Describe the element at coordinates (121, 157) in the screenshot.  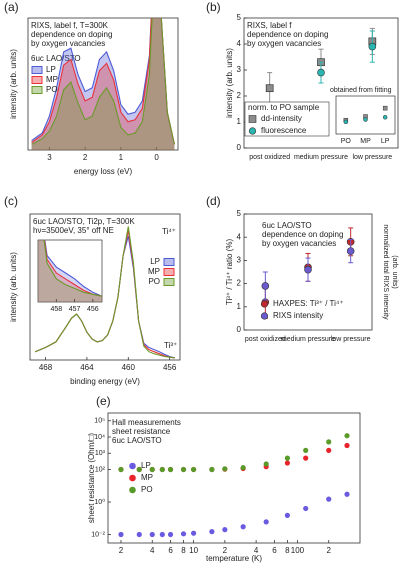
I see `x-tick-label: 1` at that location.